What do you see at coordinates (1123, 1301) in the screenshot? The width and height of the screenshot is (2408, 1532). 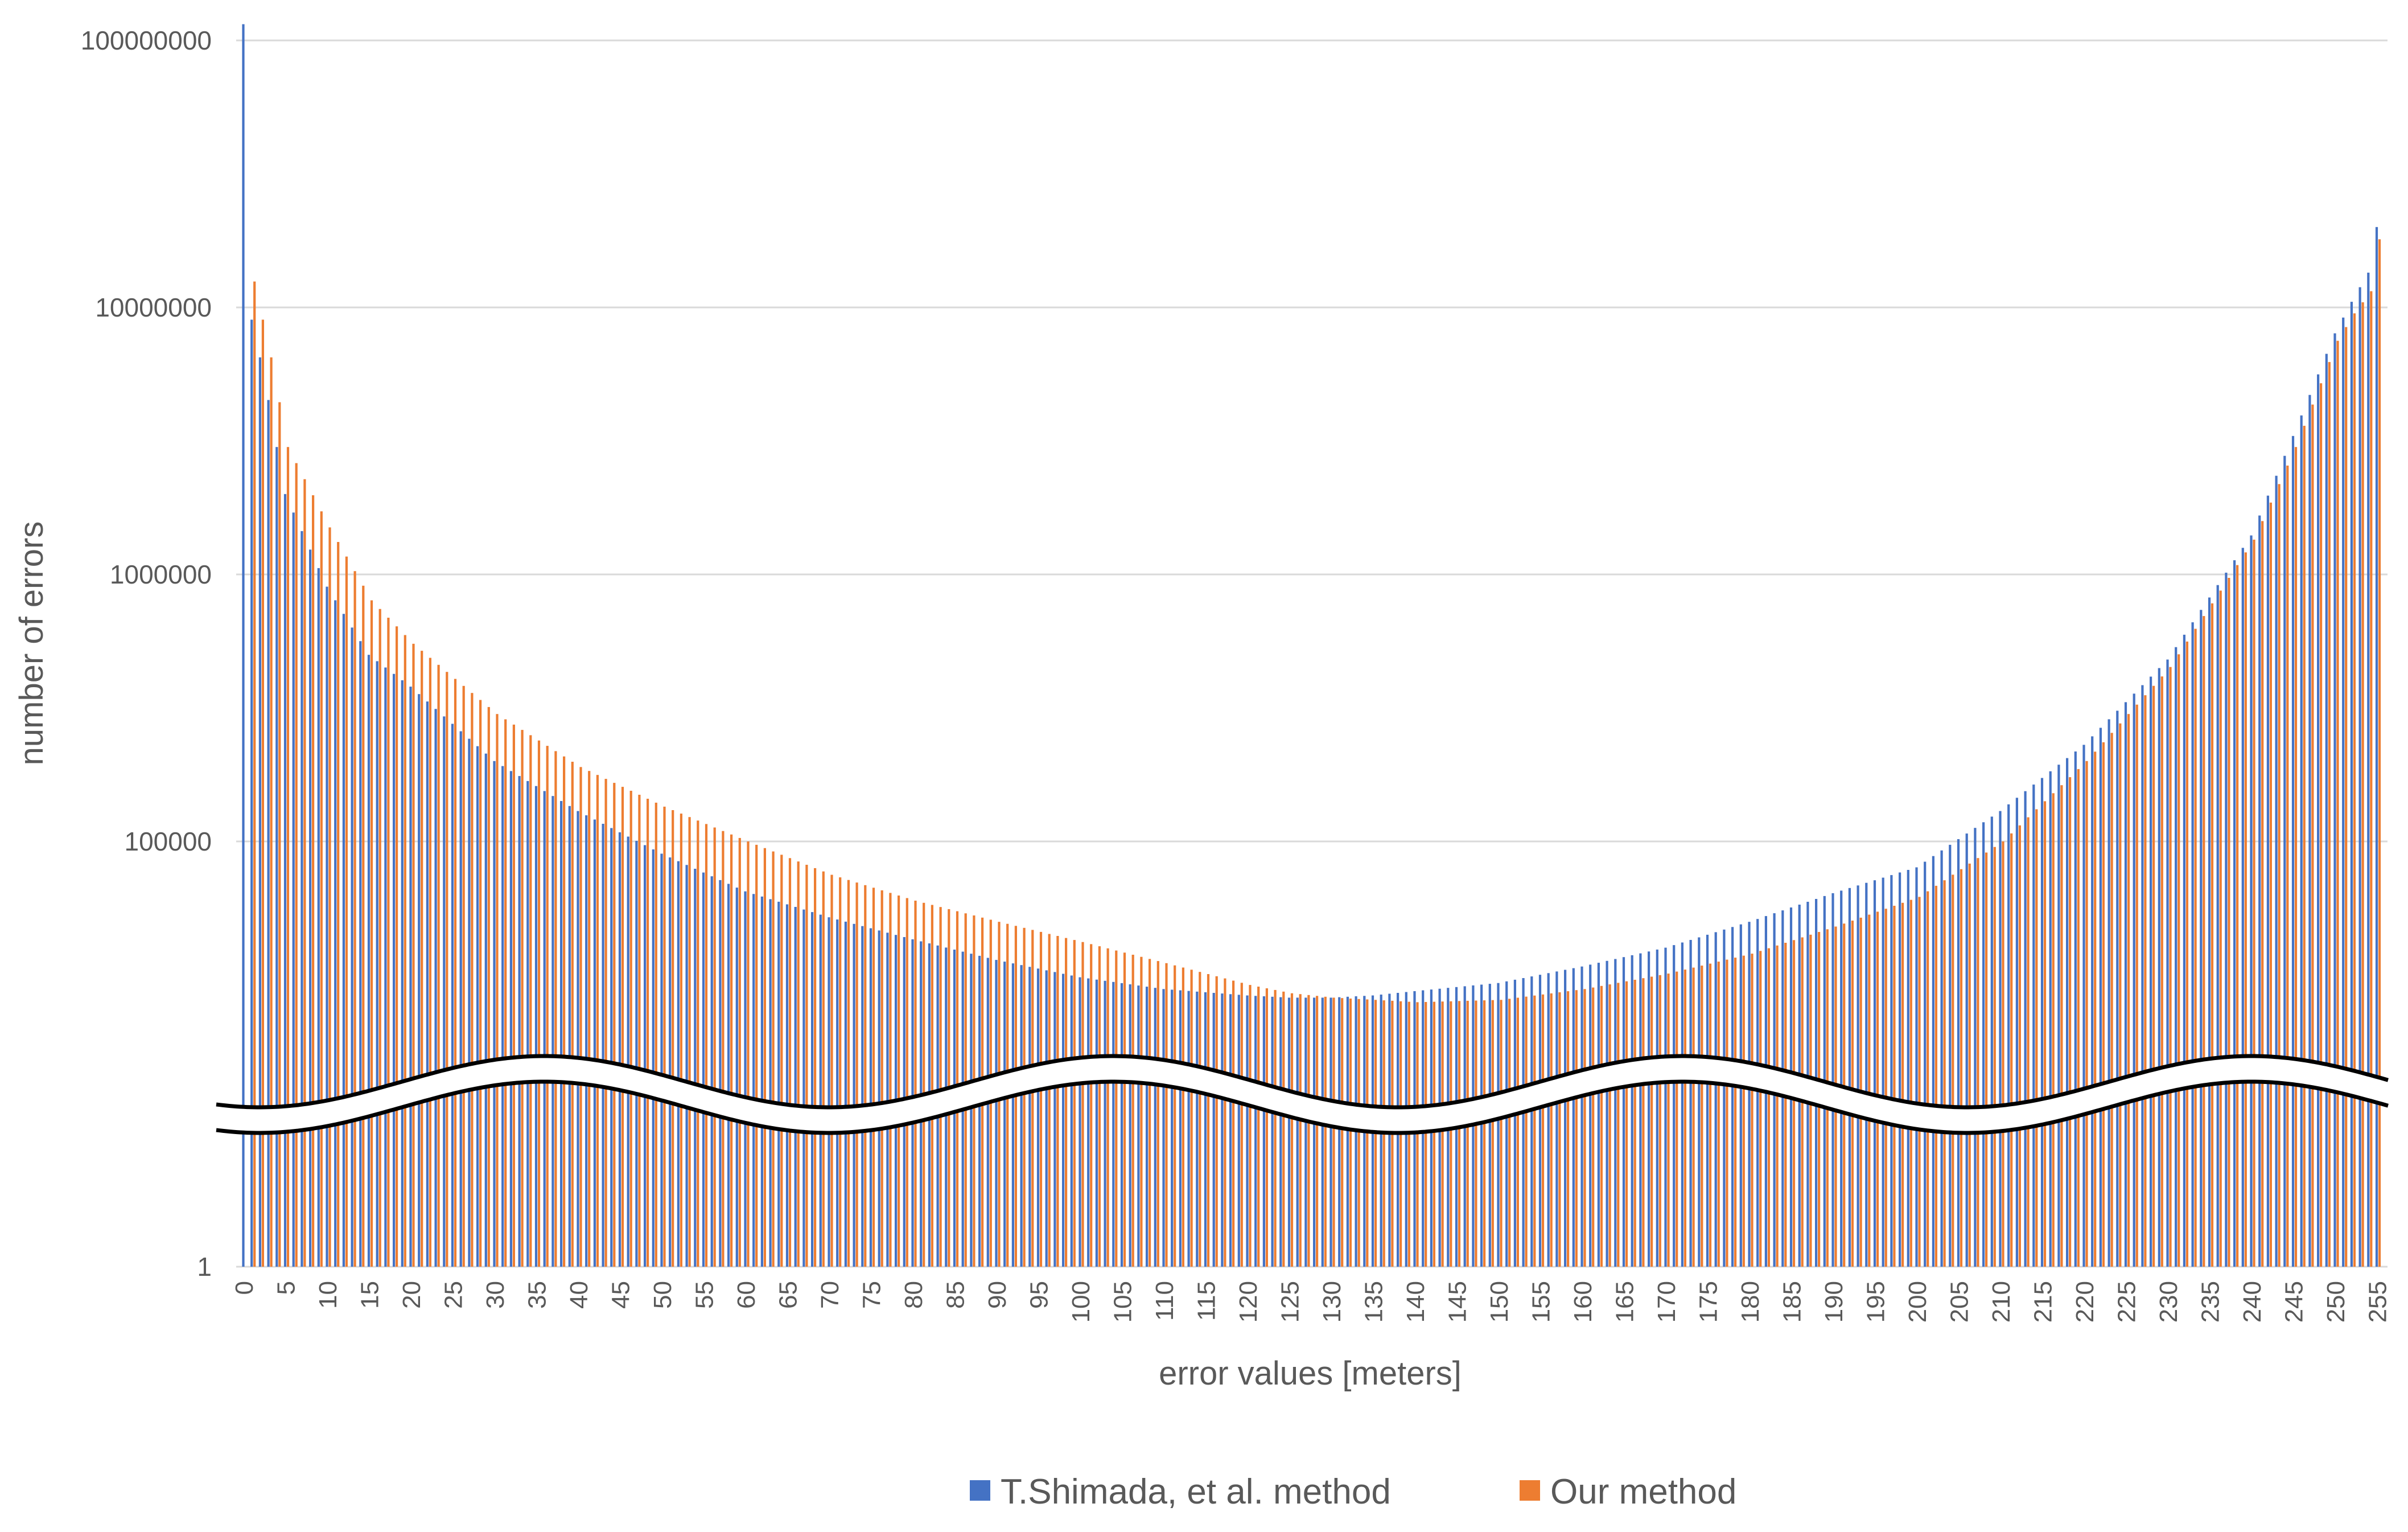 I see `x-tick-label: 105` at bounding box center [1123, 1301].